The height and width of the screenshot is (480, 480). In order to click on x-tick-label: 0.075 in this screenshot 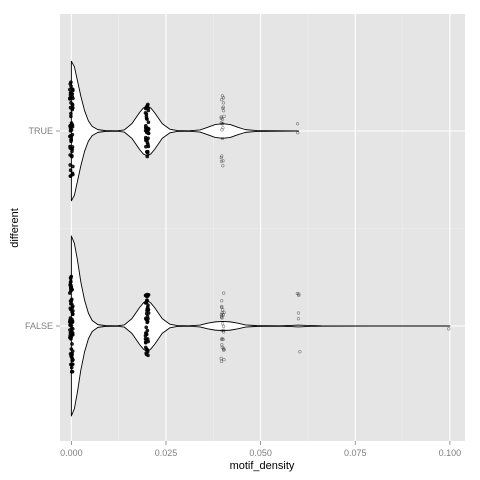, I will do `click(355, 453)`.